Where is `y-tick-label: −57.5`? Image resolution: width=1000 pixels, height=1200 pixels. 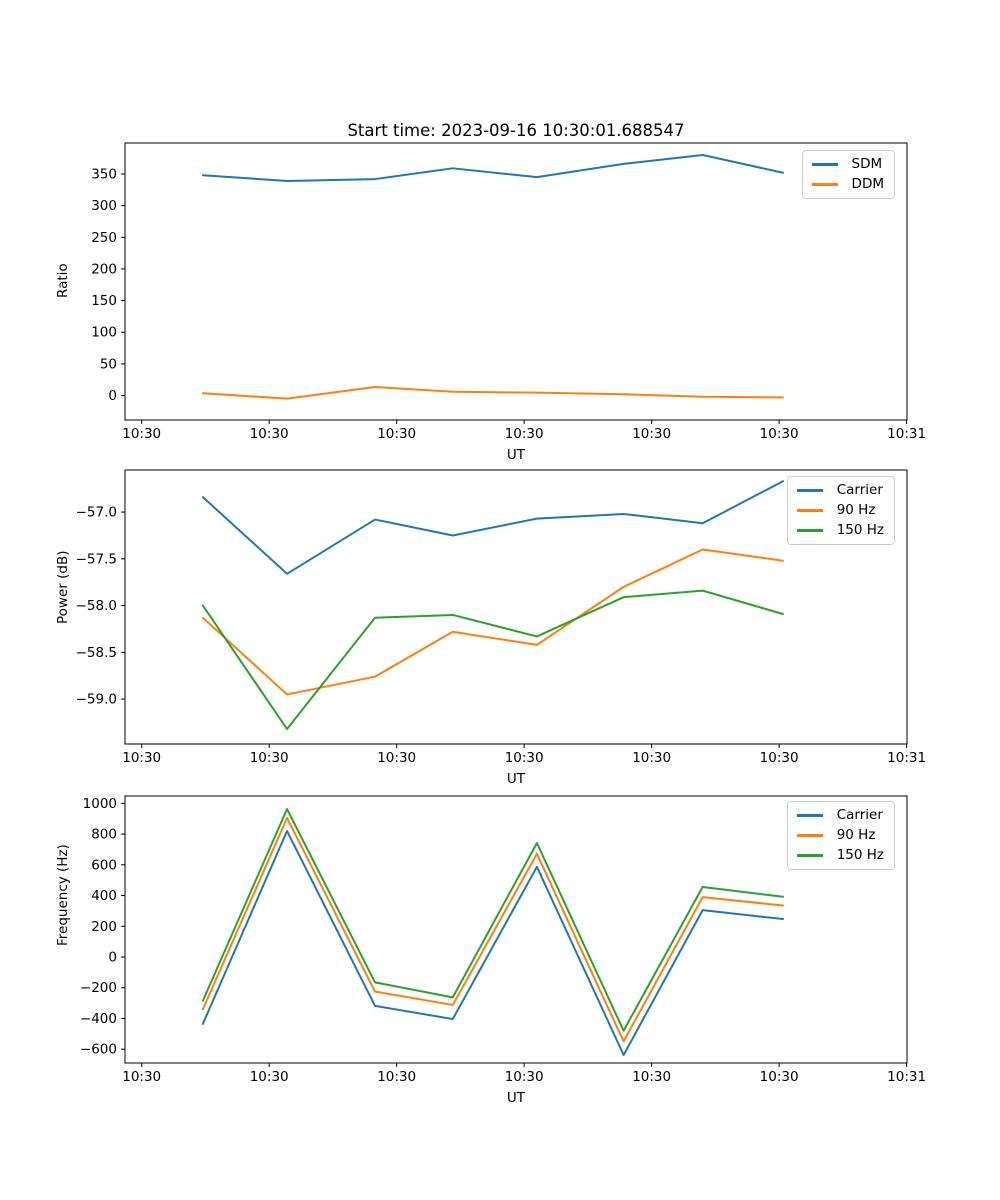
y-tick-label: −57.5 is located at coordinates (96, 559).